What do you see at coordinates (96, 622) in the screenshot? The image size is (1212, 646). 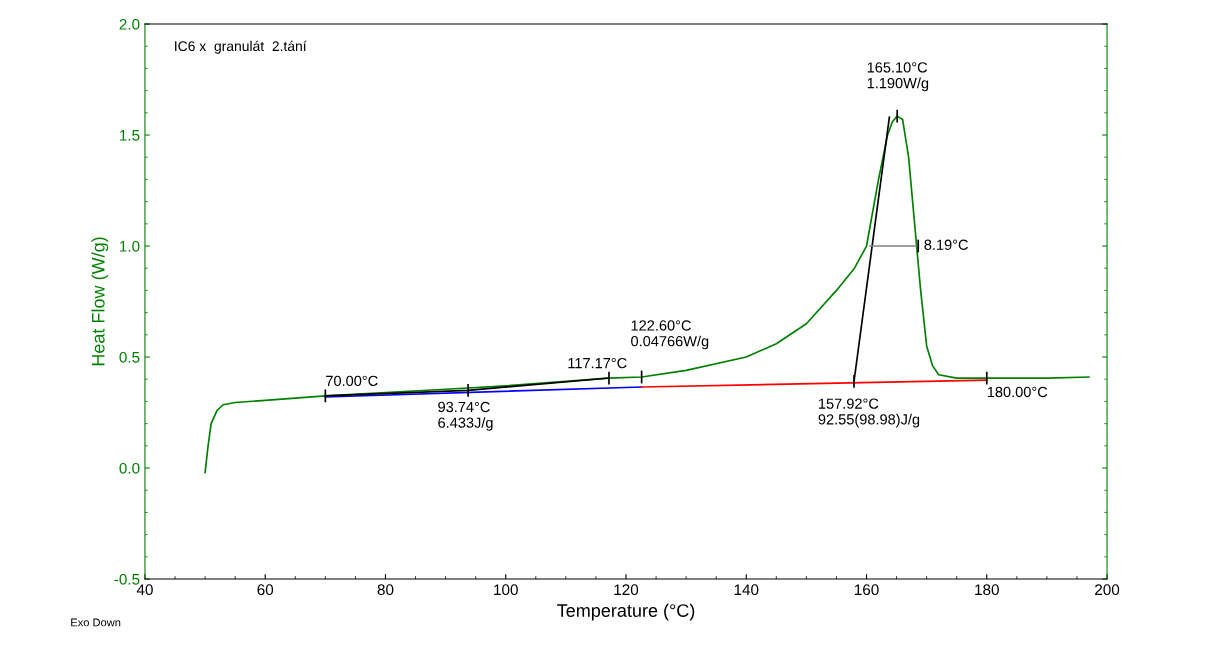 I see `text: Exo Down` at bounding box center [96, 622].